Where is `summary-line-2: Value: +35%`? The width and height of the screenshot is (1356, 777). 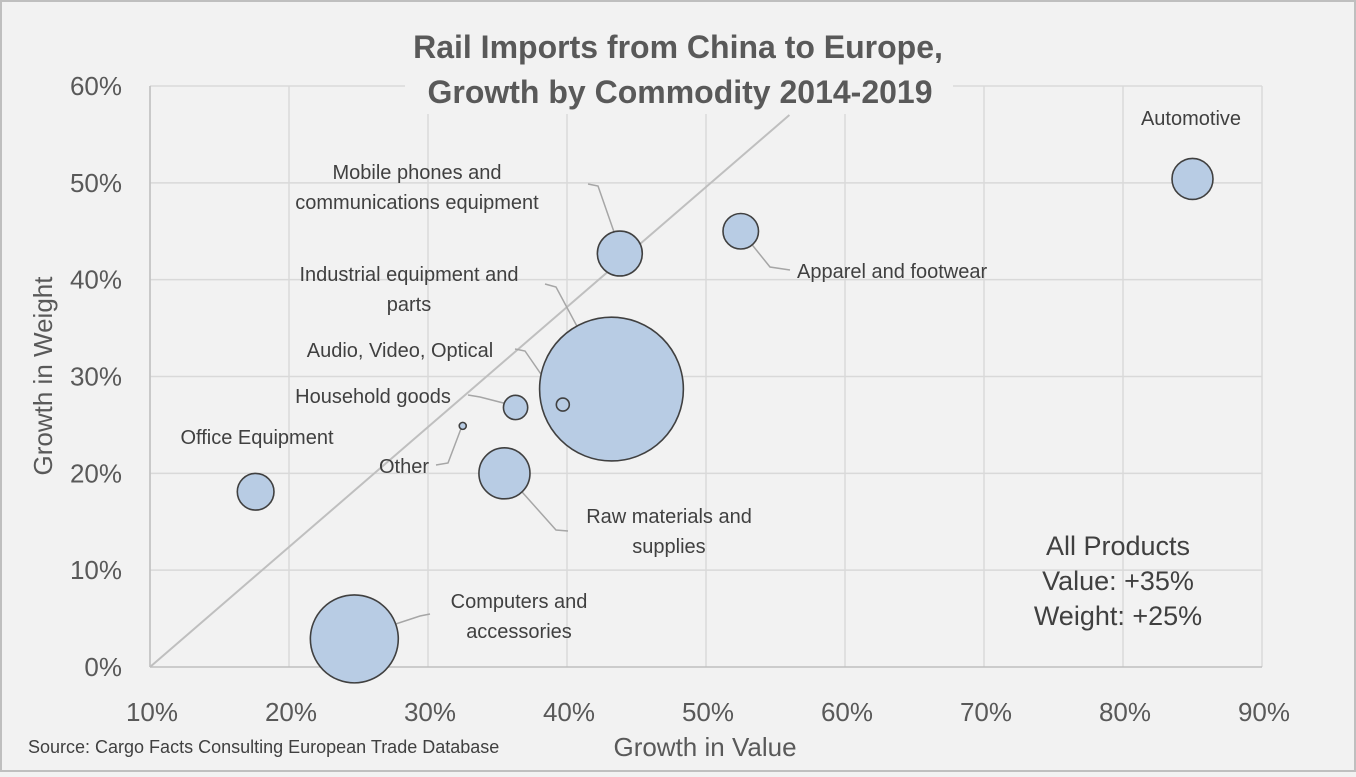
summary-line-2: Value: +35% is located at coordinates (1118, 581).